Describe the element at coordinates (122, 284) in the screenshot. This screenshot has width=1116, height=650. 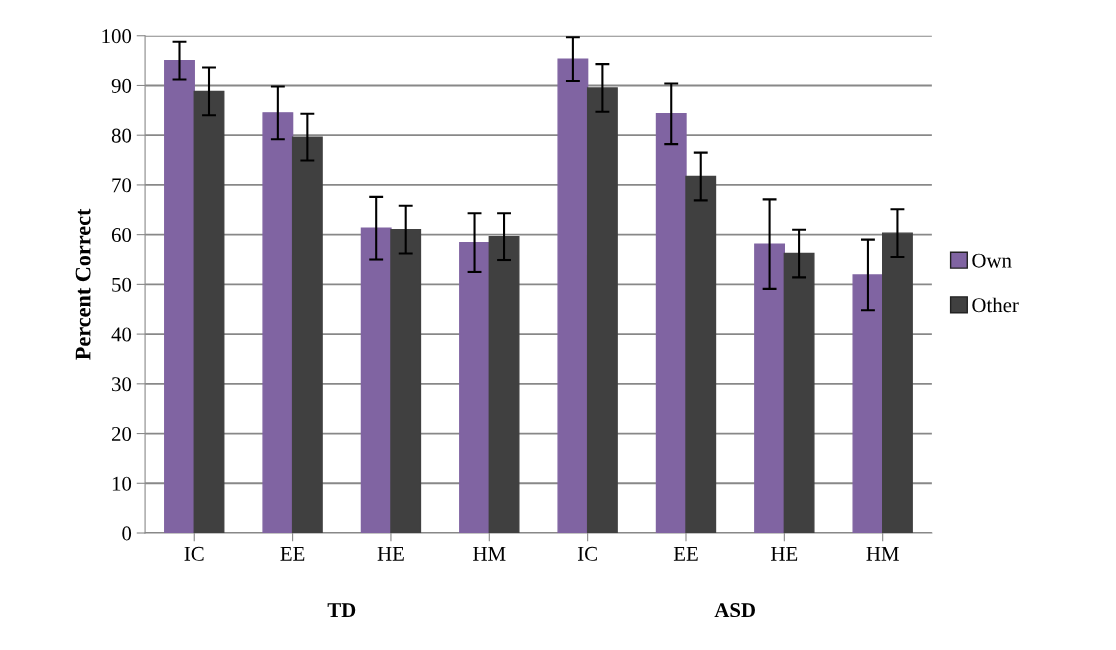
I see `y-tick-label: 50` at that location.